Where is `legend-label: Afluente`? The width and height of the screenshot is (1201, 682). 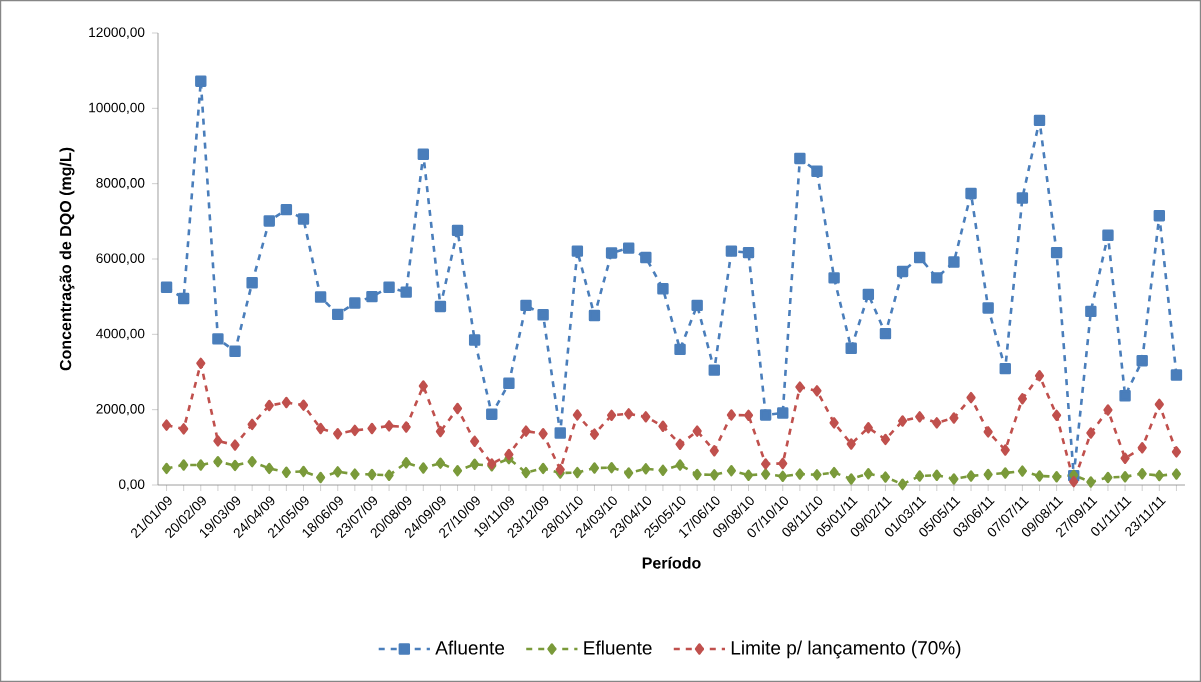
legend-label: Afluente is located at coordinates (470, 647).